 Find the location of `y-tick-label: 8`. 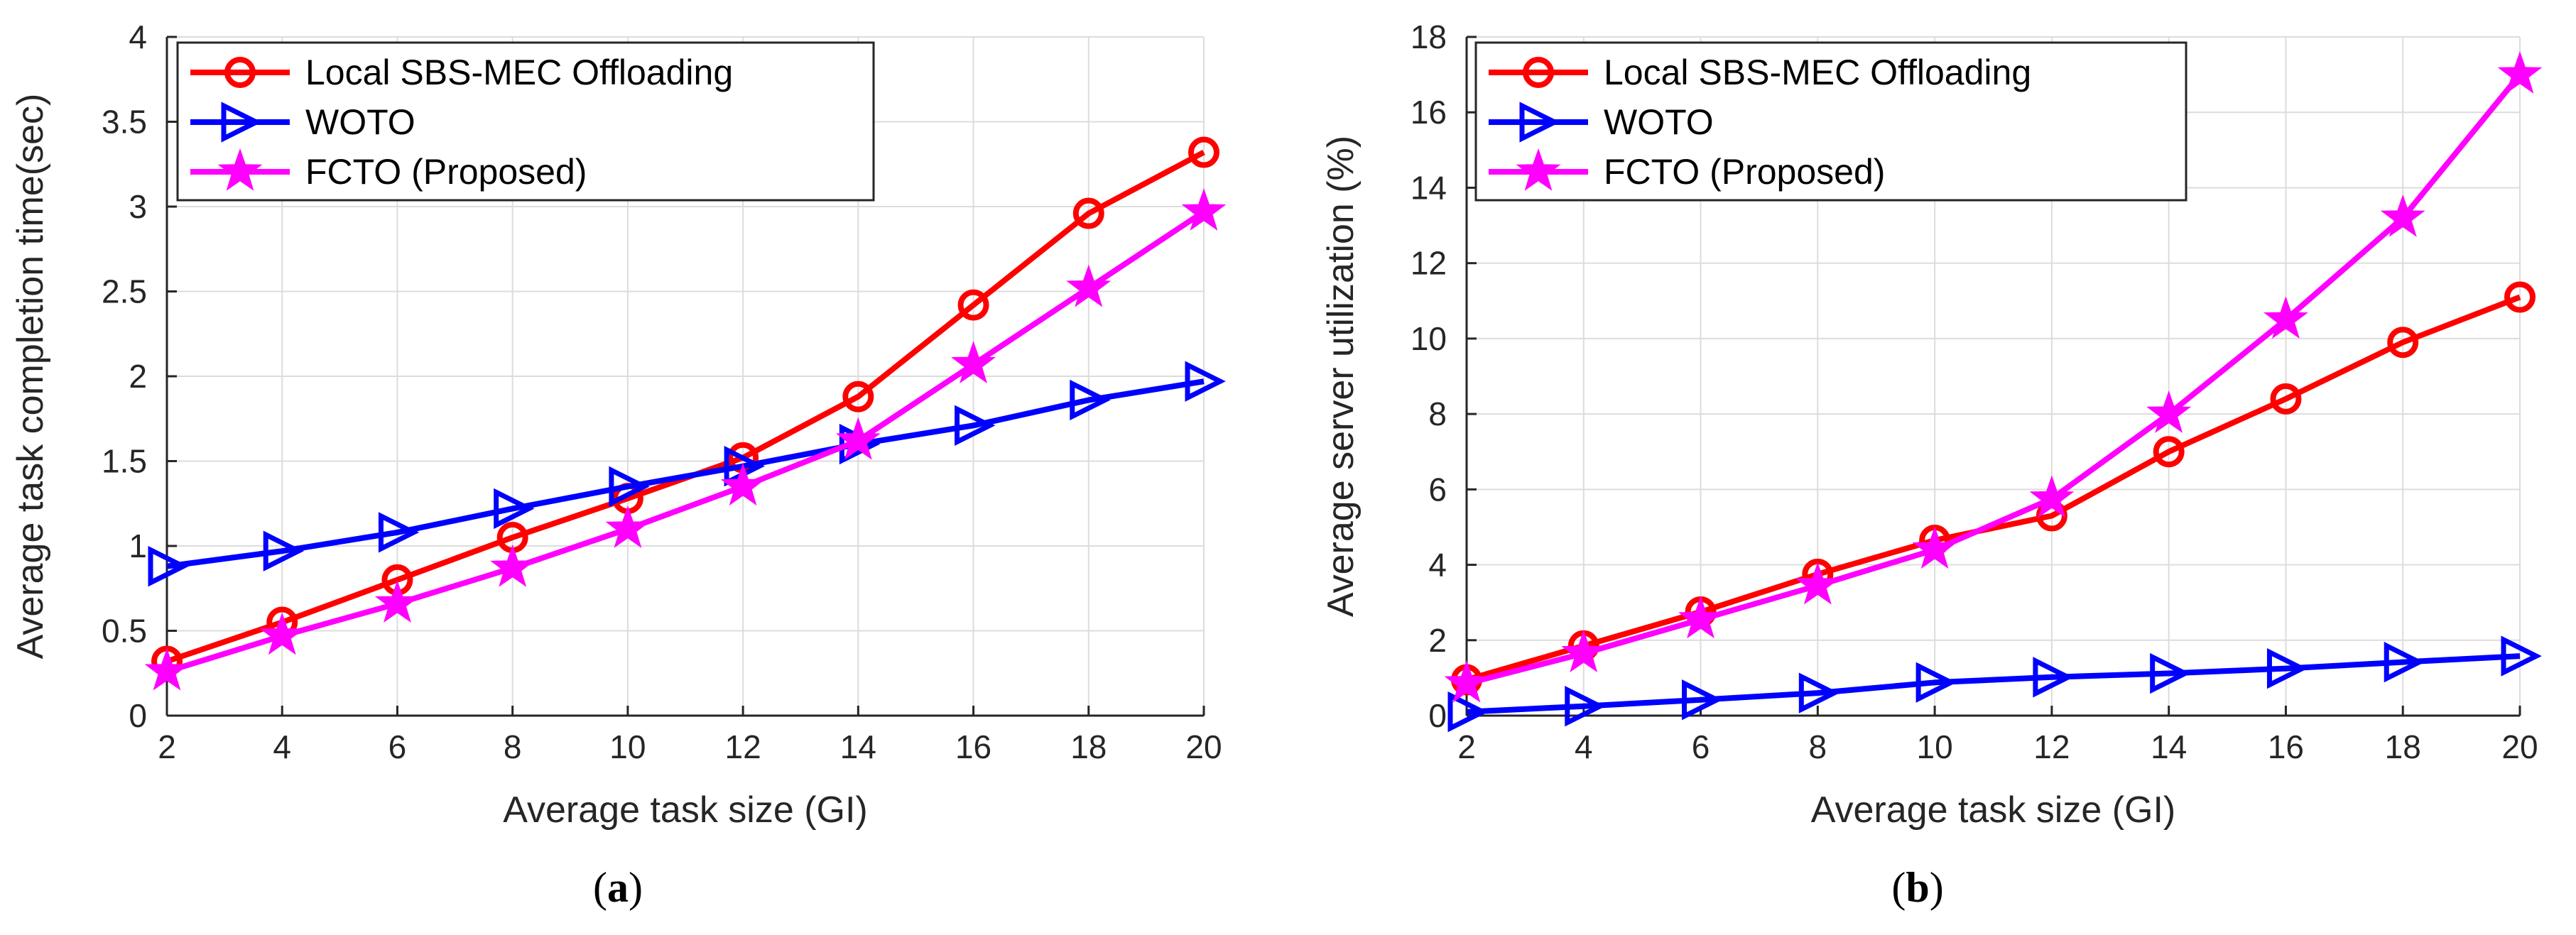

y-tick-label: 8 is located at coordinates (1438, 413).